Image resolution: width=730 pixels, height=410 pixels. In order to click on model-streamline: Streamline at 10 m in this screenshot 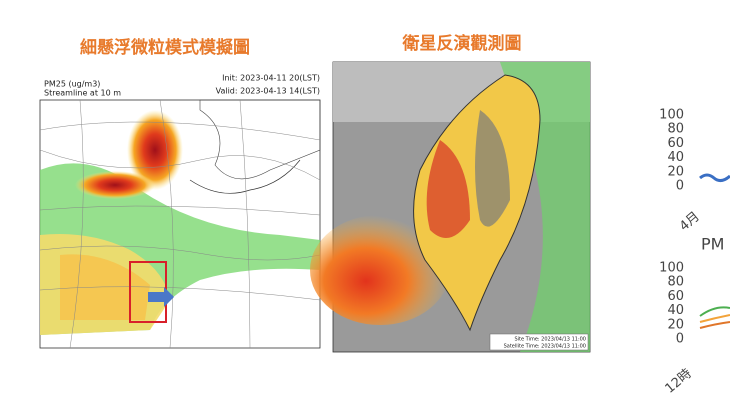, I will do `click(82, 93)`.